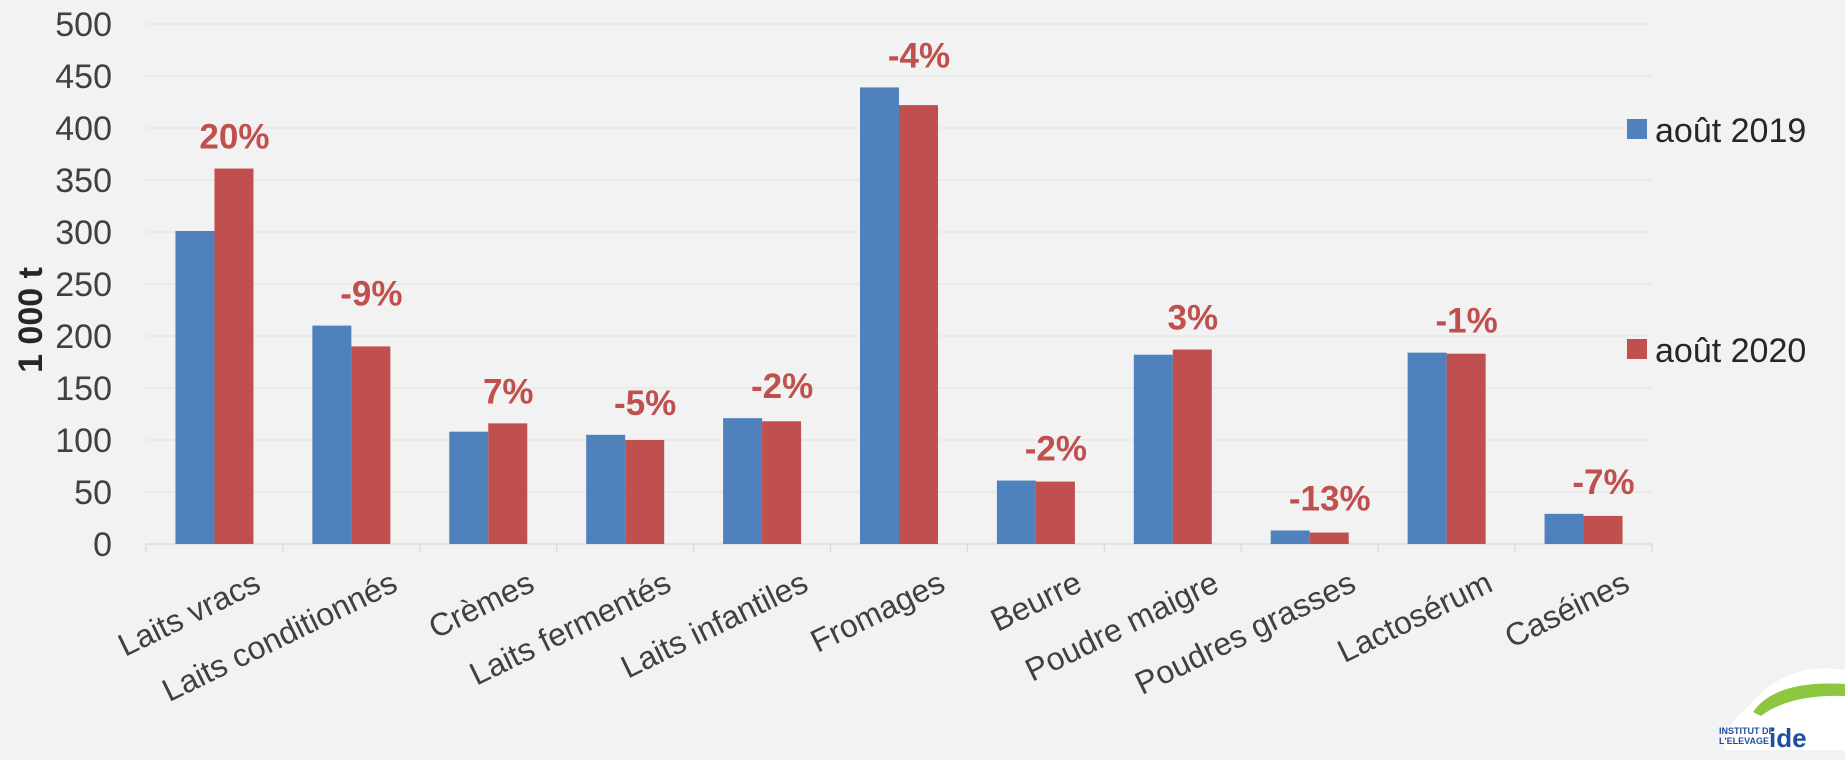 The image size is (1845, 760). I want to click on x-category-label: Lactosérum, so click(1415, 617).